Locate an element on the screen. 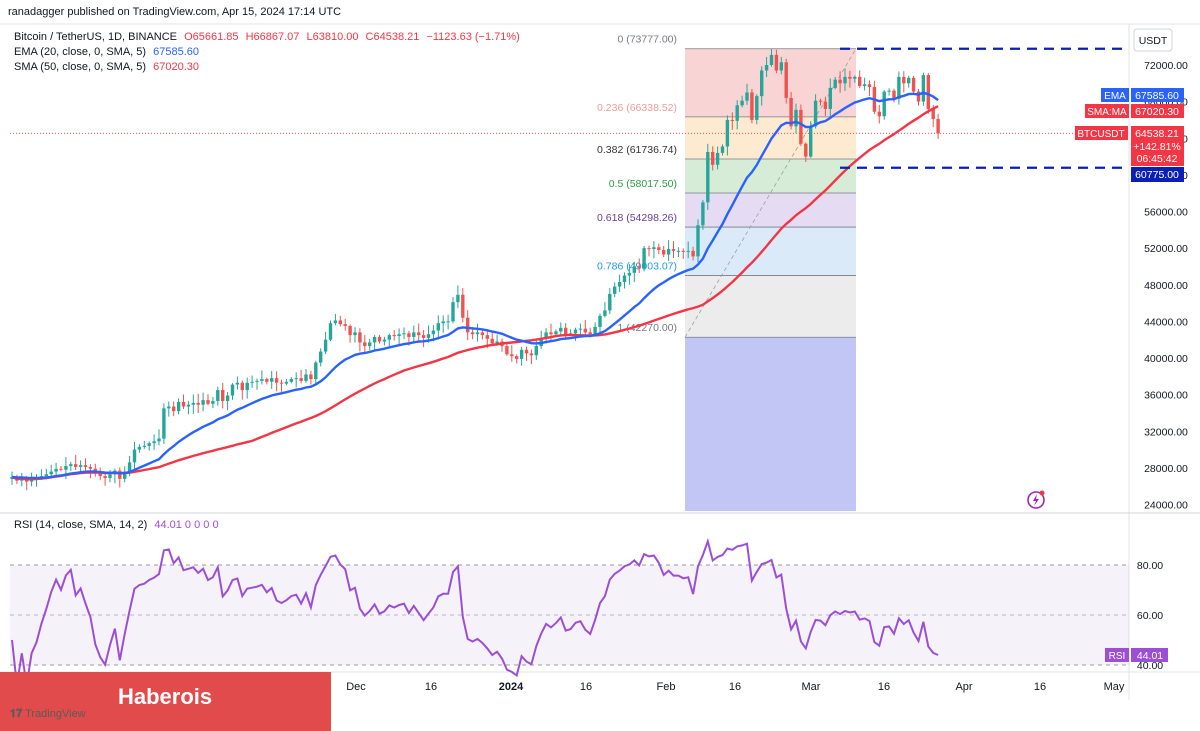 The height and width of the screenshot is (731, 1200). support-value: 60775.00 is located at coordinates (1157, 175).